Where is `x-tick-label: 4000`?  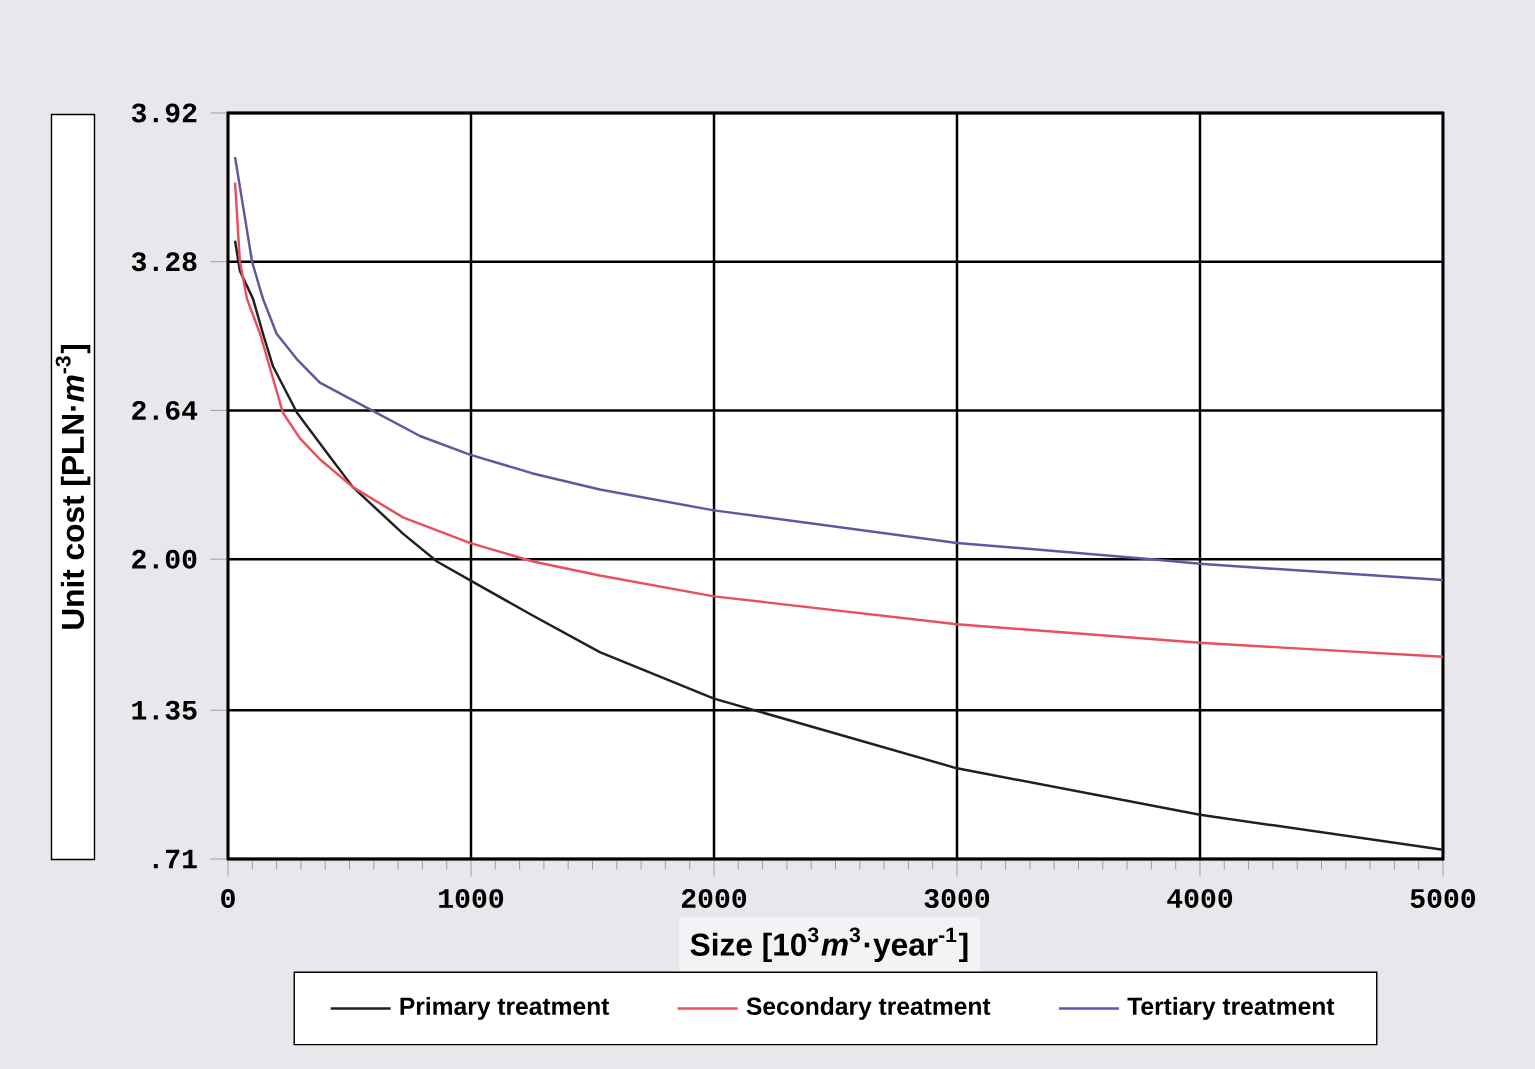
x-tick-label: 4000 is located at coordinates (1200, 898).